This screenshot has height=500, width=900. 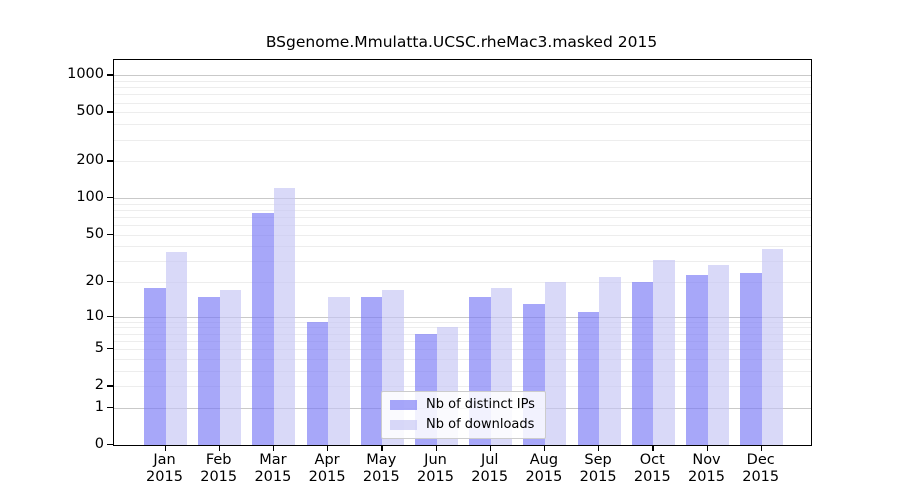 What do you see at coordinates (761, 468) in the screenshot?
I see `x-tick-label-dec: Dec 2015` at bounding box center [761, 468].